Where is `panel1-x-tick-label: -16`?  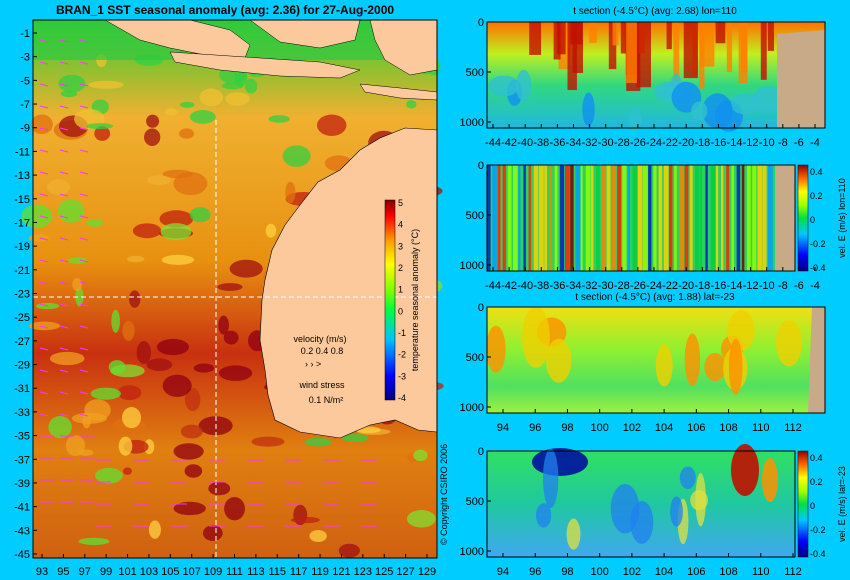 panel1-x-tick-label: -16 is located at coordinates (718, 143).